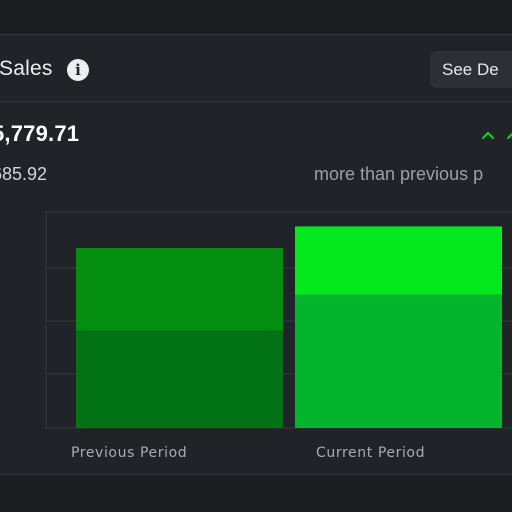 This screenshot has width=512, height=512. Describe the element at coordinates (509, 136) in the screenshot. I see `trend-icon-partial` at that location.